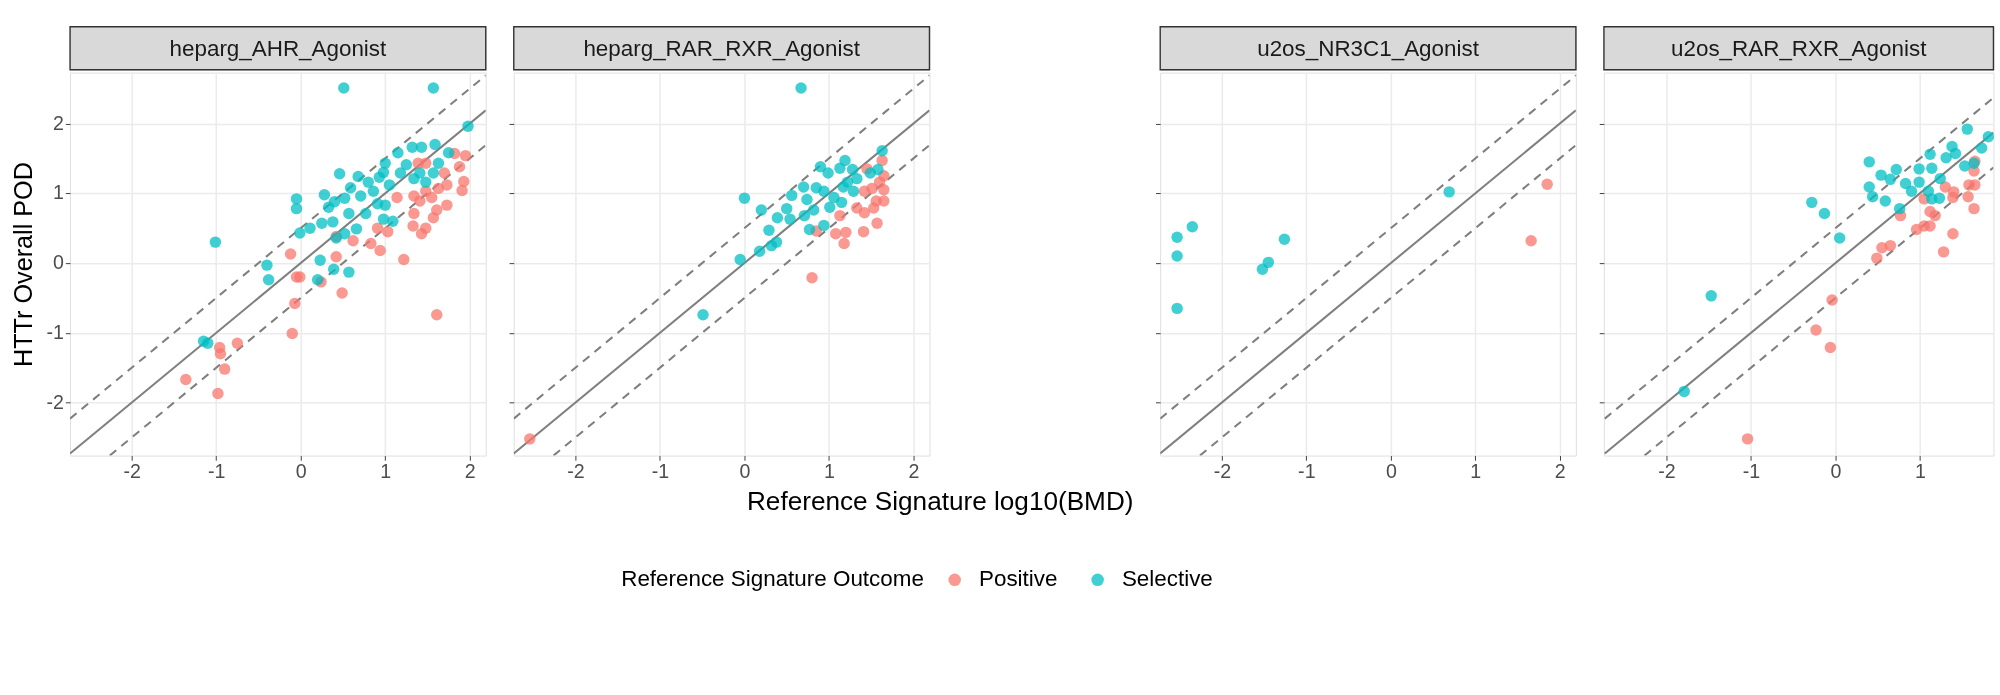 This screenshot has height=695, width=2000. What do you see at coordinates (58, 192) in the screenshot?
I see `y-tick-label: 1` at bounding box center [58, 192].